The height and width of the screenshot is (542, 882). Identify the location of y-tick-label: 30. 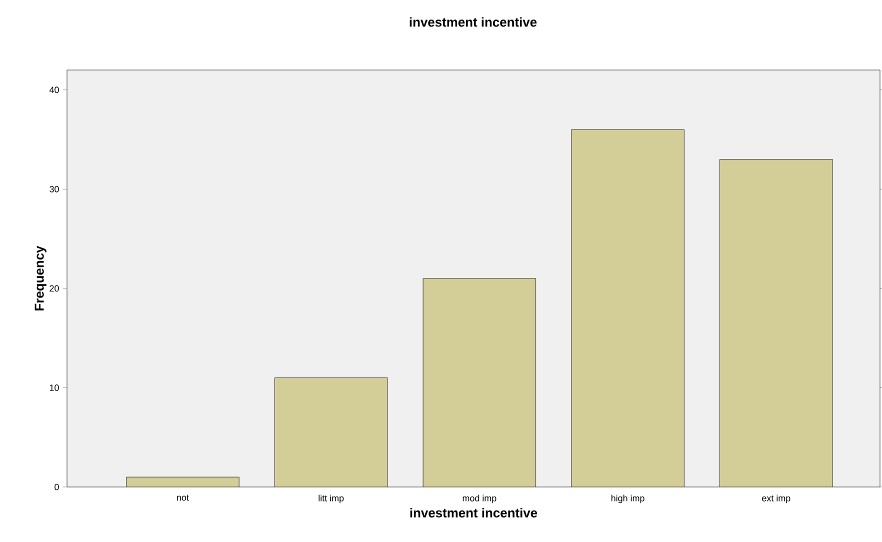
(54, 189).